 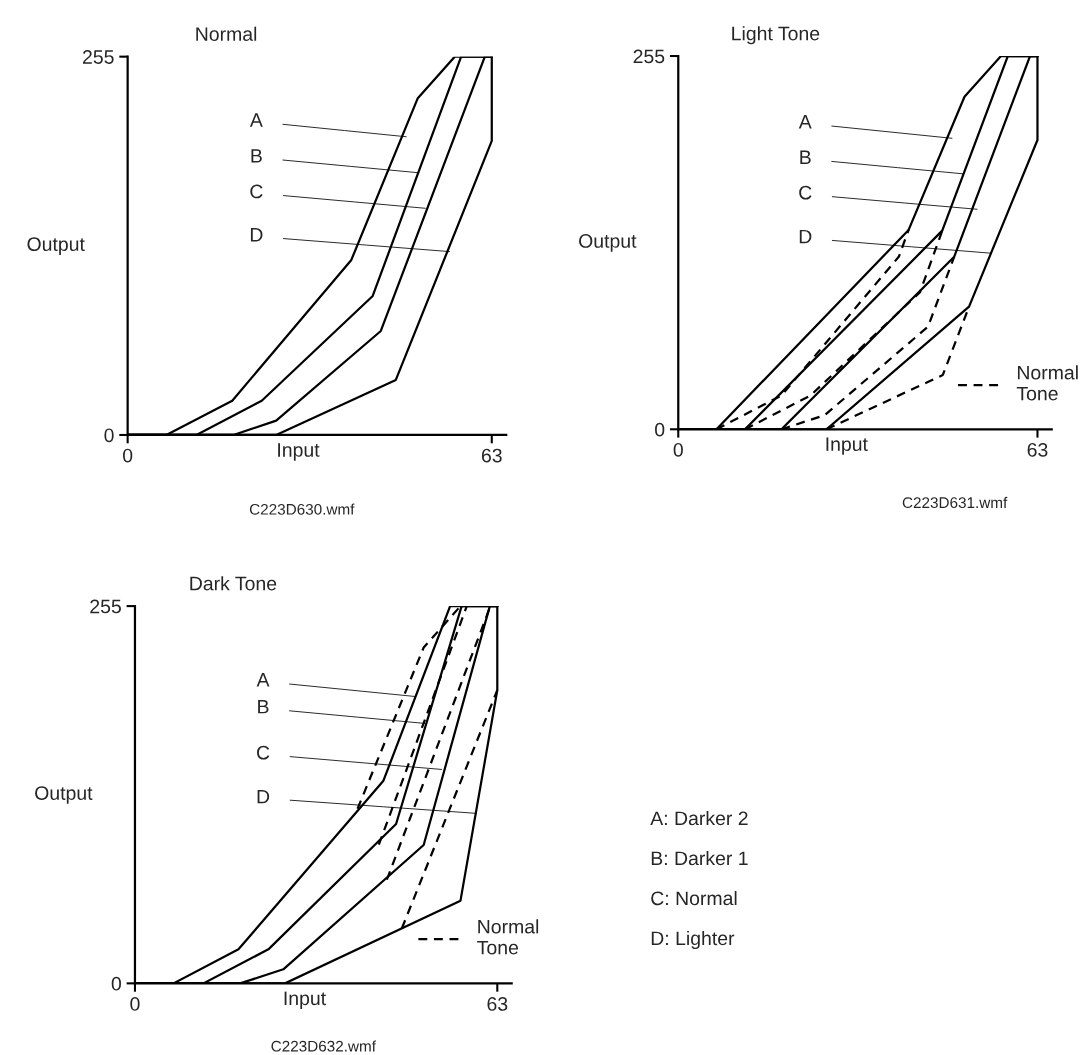 I want to click on text: B: Darker 1, so click(x=699, y=858).